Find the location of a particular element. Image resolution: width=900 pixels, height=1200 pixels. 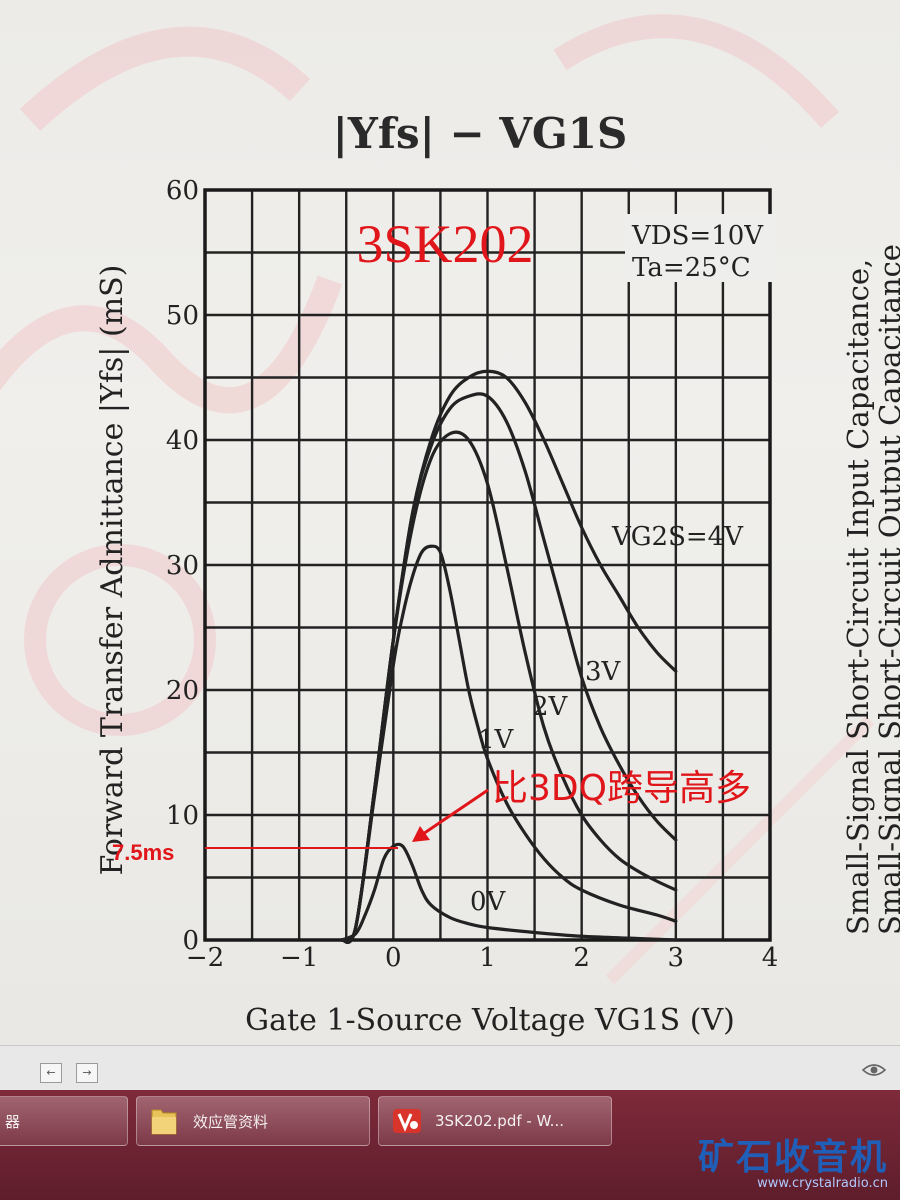

conditions-box is located at coordinates (700, 248).